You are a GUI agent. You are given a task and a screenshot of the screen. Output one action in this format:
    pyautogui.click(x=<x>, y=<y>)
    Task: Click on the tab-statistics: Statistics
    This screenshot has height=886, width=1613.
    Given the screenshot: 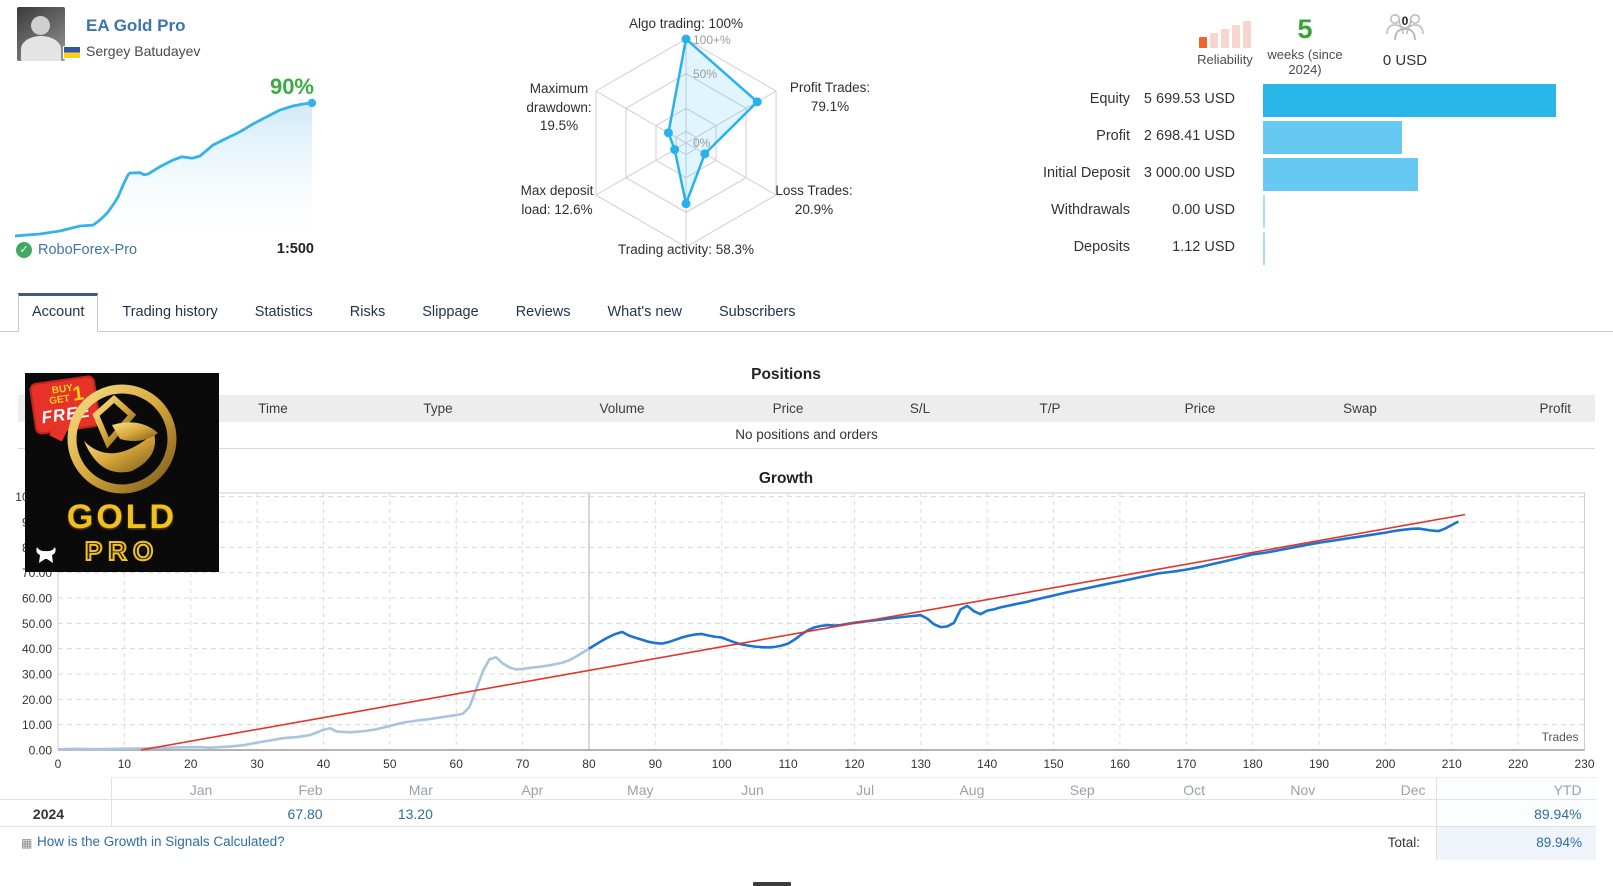 What is the action you would take?
    pyautogui.click(x=283, y=312)
    